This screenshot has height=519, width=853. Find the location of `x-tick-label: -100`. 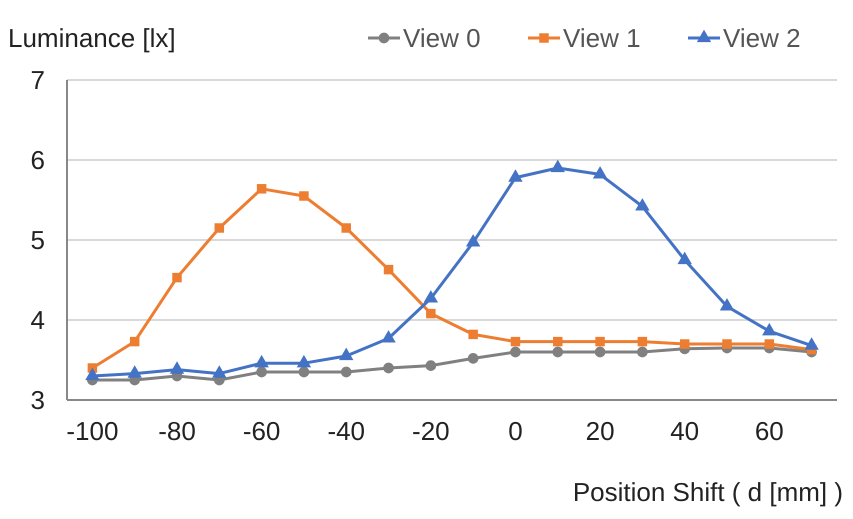

x-tick-label: -100 is located at coordinates (92, 431).